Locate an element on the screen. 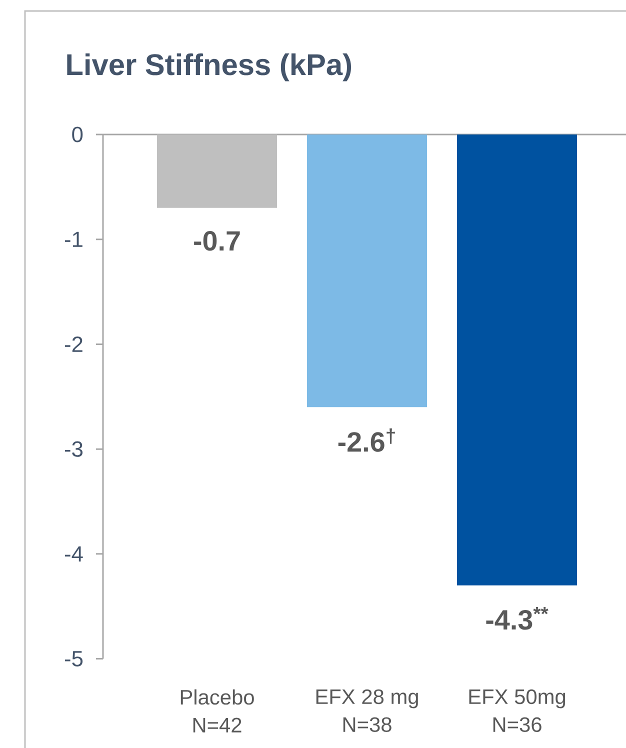  x-tick-label: EFX 28 mg N=38 is located at coordinates (367, 710).